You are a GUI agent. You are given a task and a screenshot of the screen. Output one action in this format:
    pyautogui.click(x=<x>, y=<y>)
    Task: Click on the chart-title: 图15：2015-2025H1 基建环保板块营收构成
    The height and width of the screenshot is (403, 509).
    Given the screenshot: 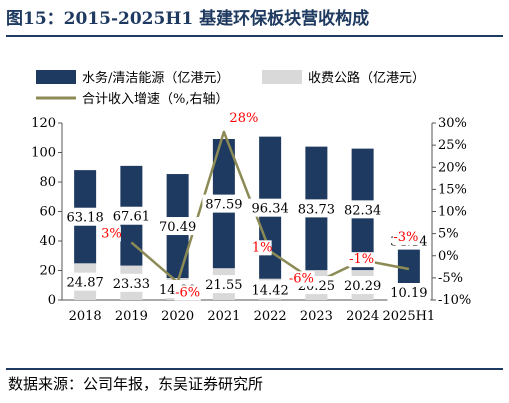 What is the action you would take?
    pyautogui.click(x=188, y=19)
    